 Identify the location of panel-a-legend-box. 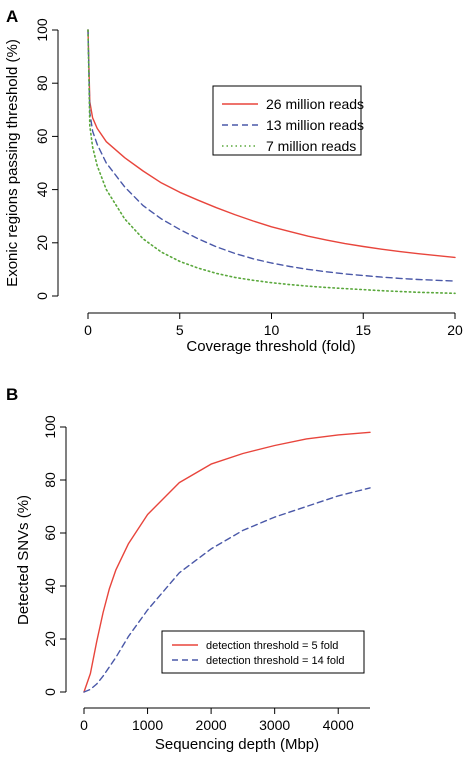
(287, 120).